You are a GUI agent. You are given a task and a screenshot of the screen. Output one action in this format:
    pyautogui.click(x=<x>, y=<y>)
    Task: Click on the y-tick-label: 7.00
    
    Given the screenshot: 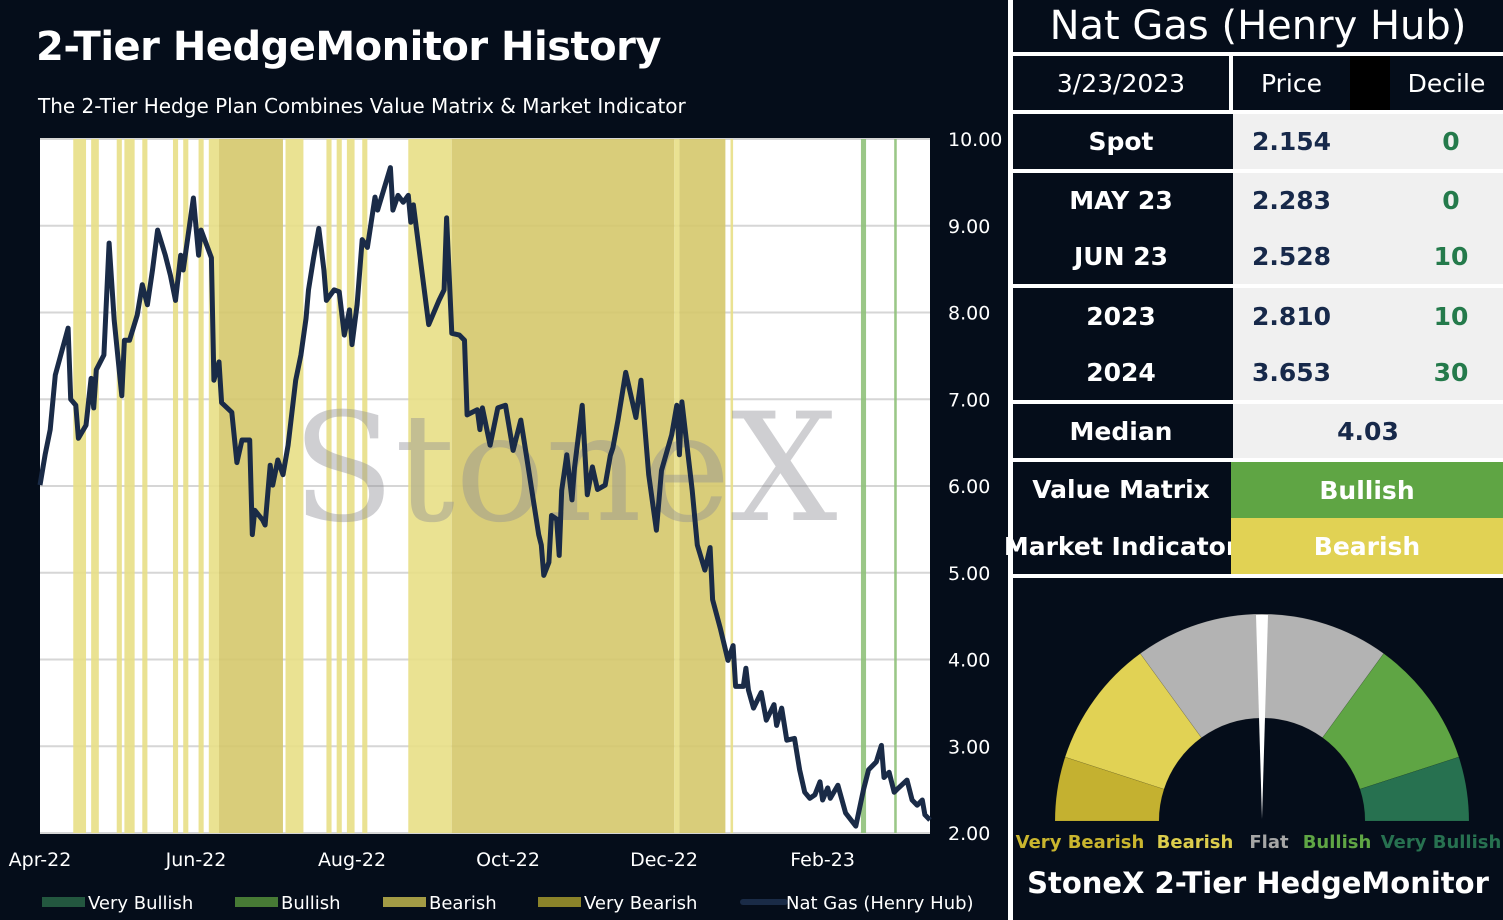 What is the action you would take?
    pyautogui.click(x=969, y=400)
    